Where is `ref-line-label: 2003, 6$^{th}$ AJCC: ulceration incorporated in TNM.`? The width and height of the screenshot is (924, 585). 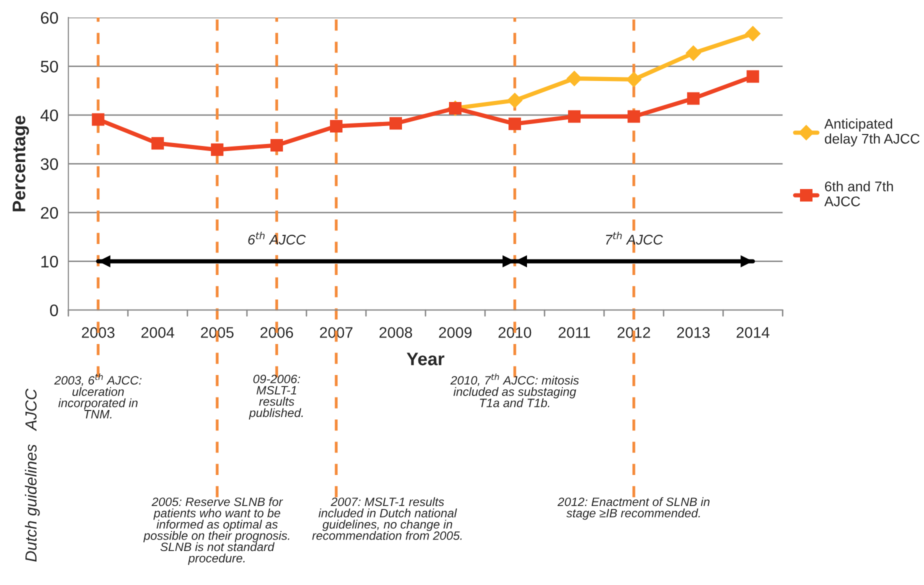 ref-line-label: 2003, 6$^{th}$ AJCC: ulceration incorporated in TNM. is located at coordinates (98, 395).